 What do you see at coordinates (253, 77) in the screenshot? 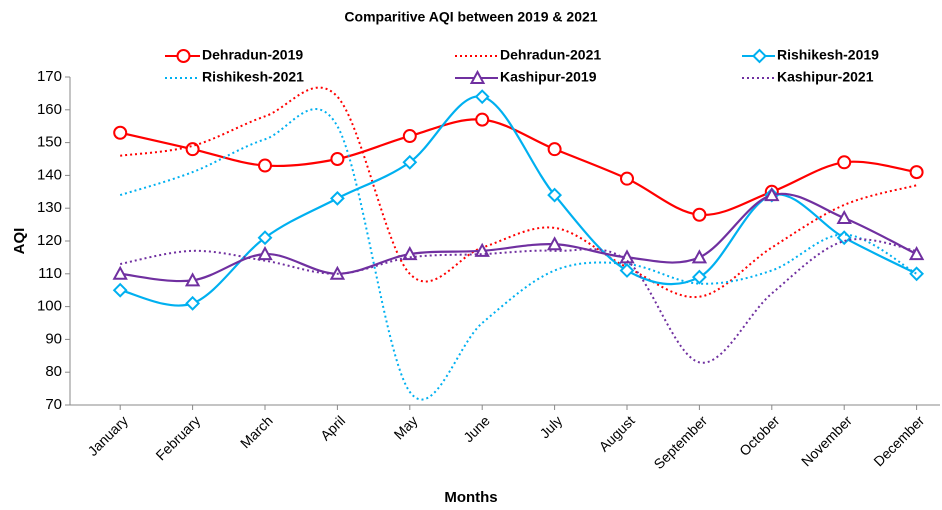
I see `legend-label: Rishikesh-2021` at bounding box center [253, 77].